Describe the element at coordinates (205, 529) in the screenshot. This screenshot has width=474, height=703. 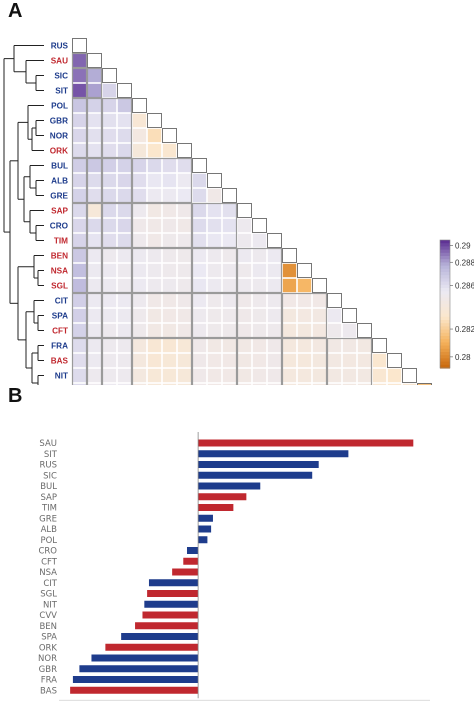
I see `bar-ALB` at that location.